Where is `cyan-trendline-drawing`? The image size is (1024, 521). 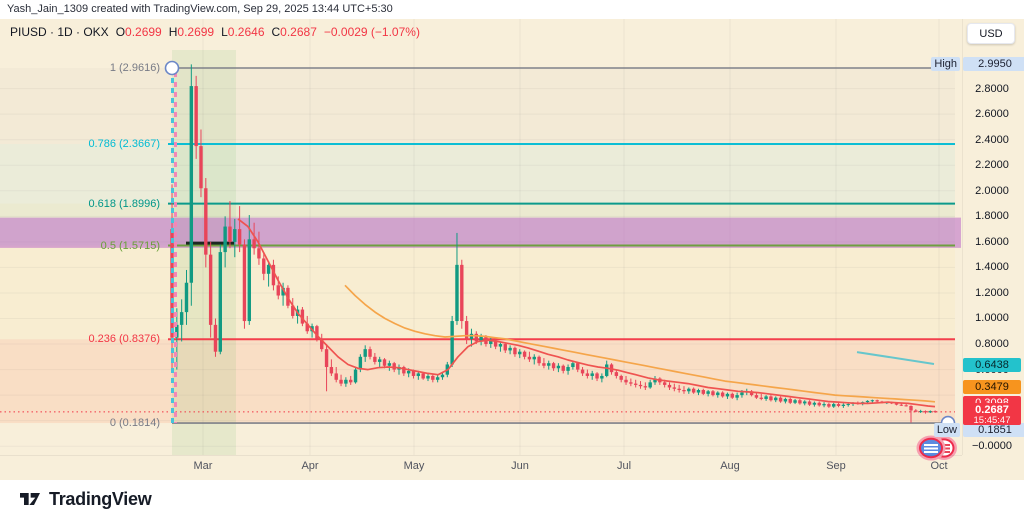
cyan-trendline-drawing is located at coordinates (895, 358).